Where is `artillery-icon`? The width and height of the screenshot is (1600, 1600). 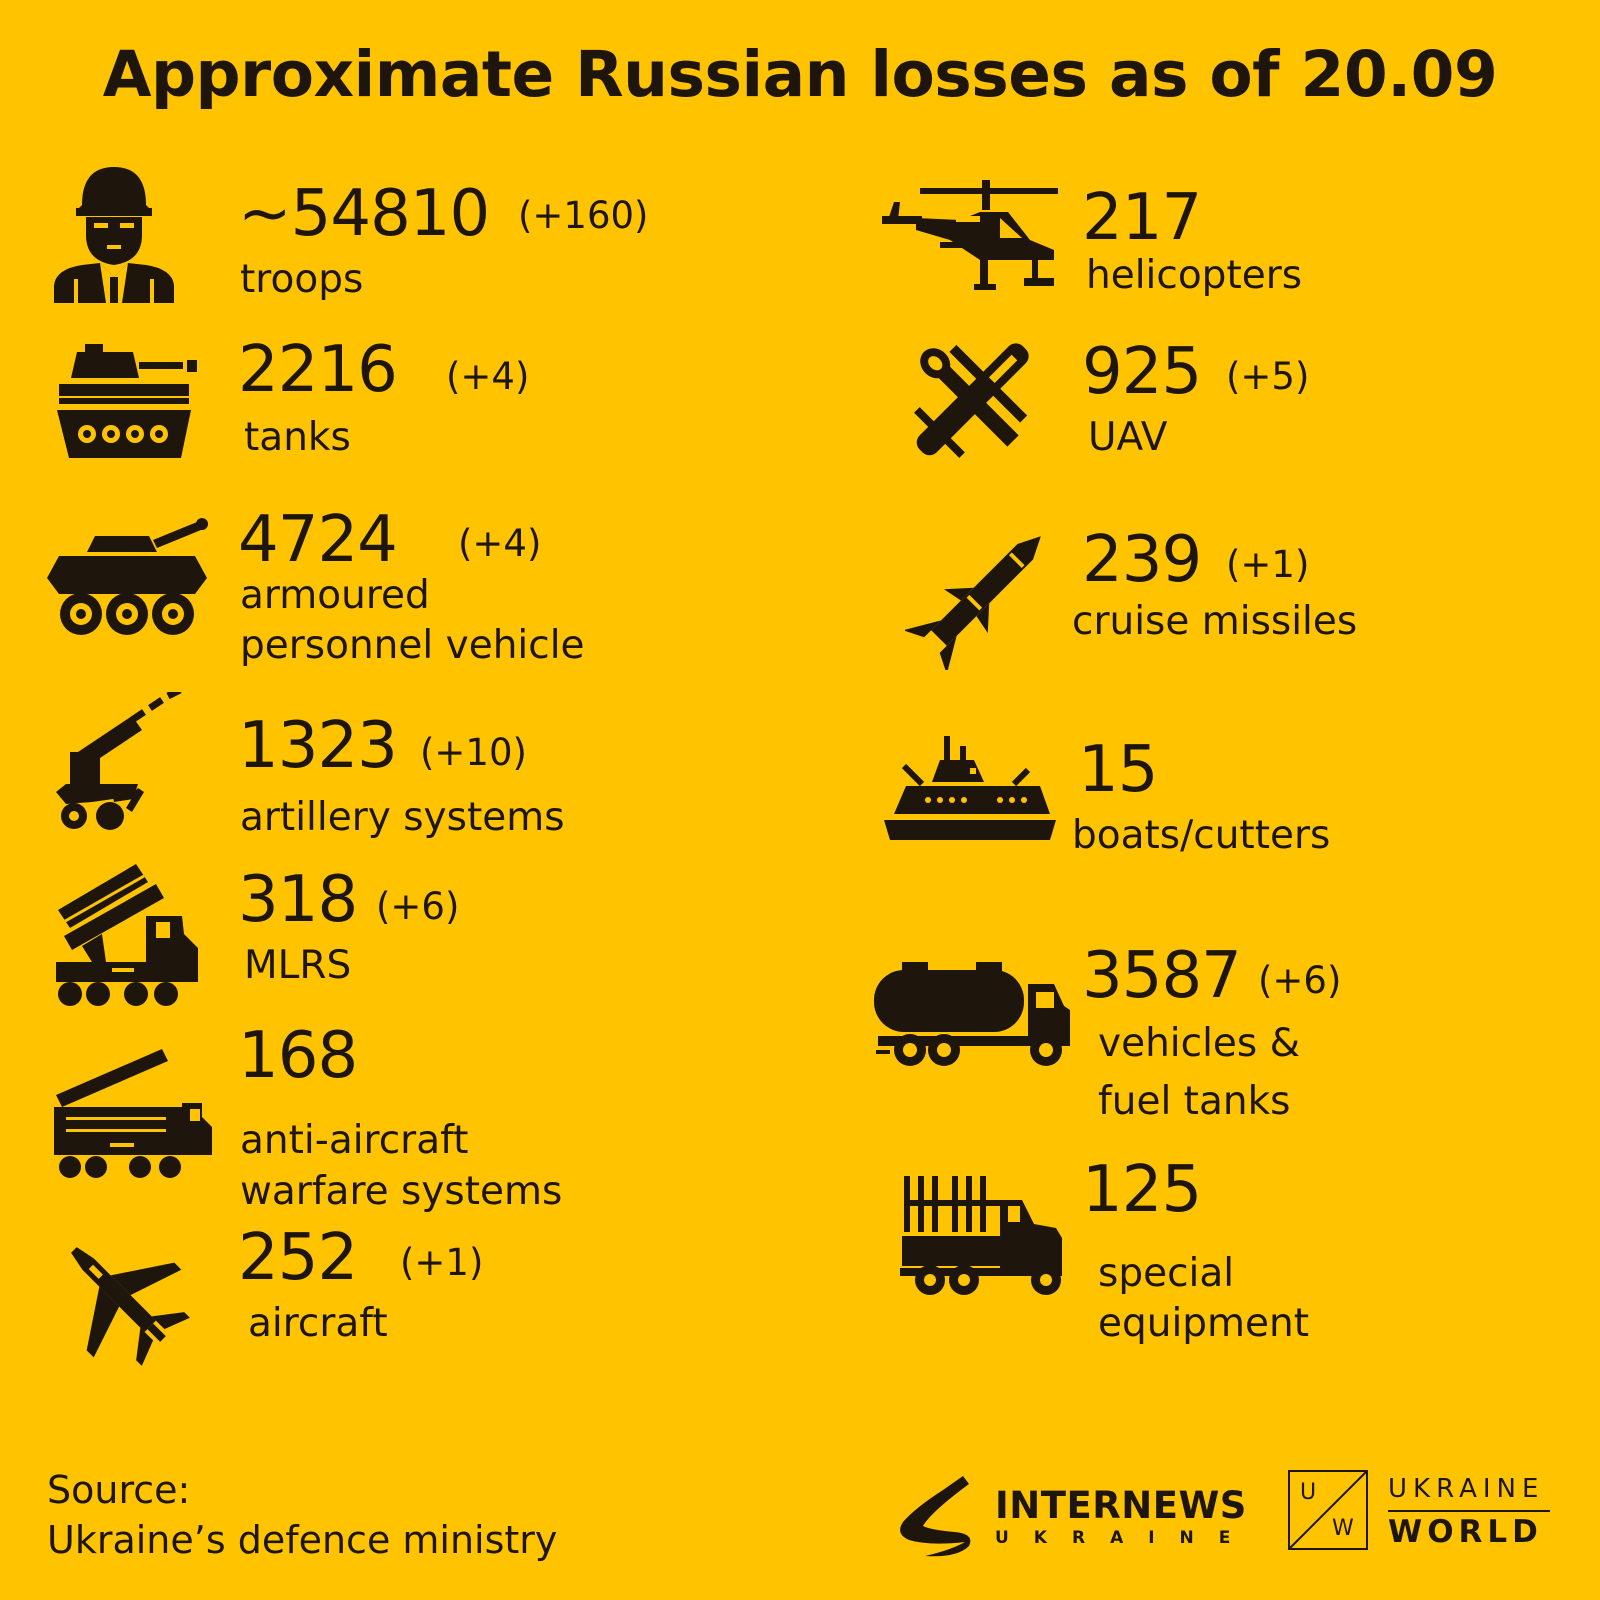
artillery-icon is located at coordinates (119, 762).